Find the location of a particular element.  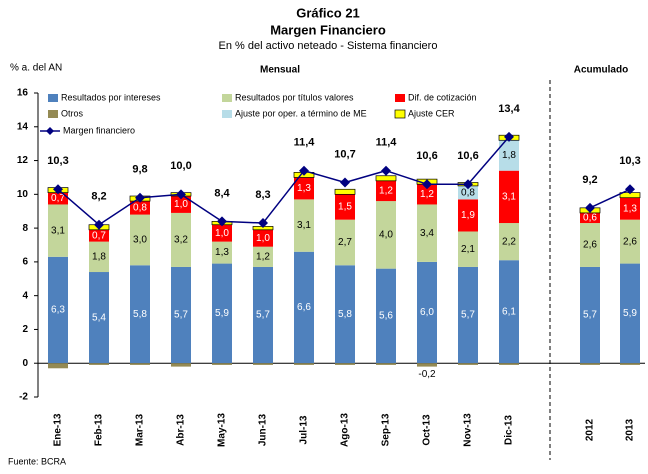

data-label: 6,0 is located at coordinates (427, 312).